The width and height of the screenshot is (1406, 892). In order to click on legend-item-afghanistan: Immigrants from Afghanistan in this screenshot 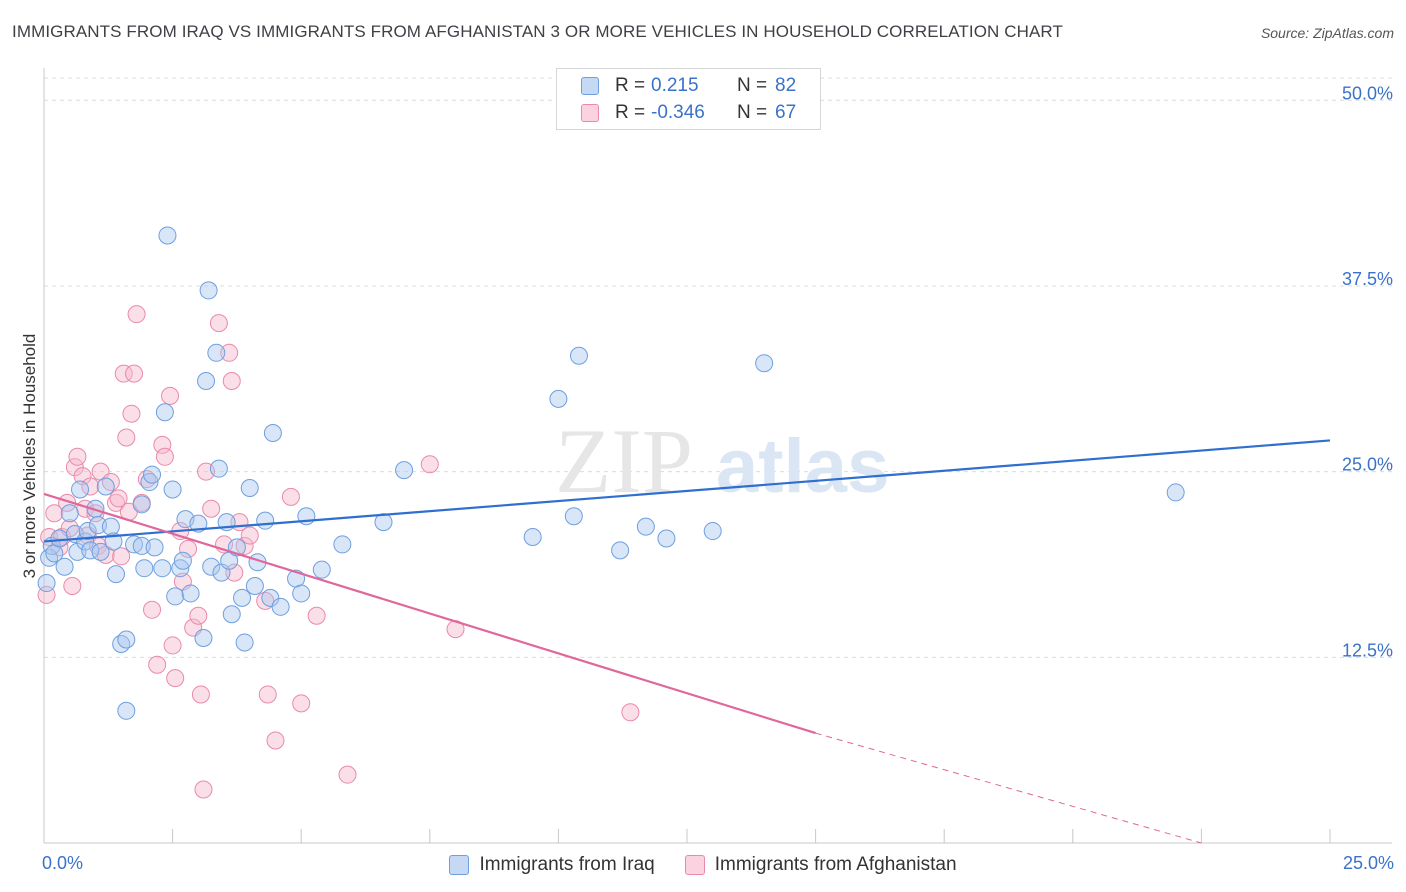, I will do `click(820, 865)`.